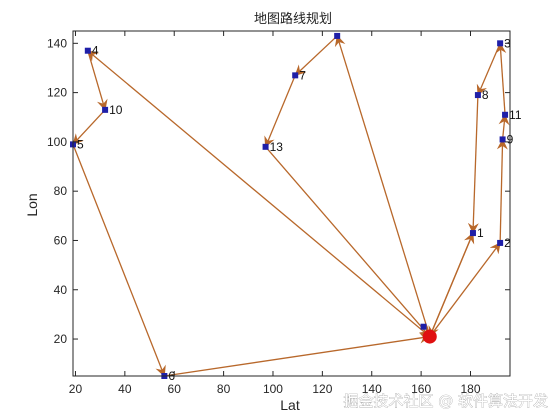 This screenshot has width=560, height=420. I want to click on y-axis-label: Lon, so click(32, 204).